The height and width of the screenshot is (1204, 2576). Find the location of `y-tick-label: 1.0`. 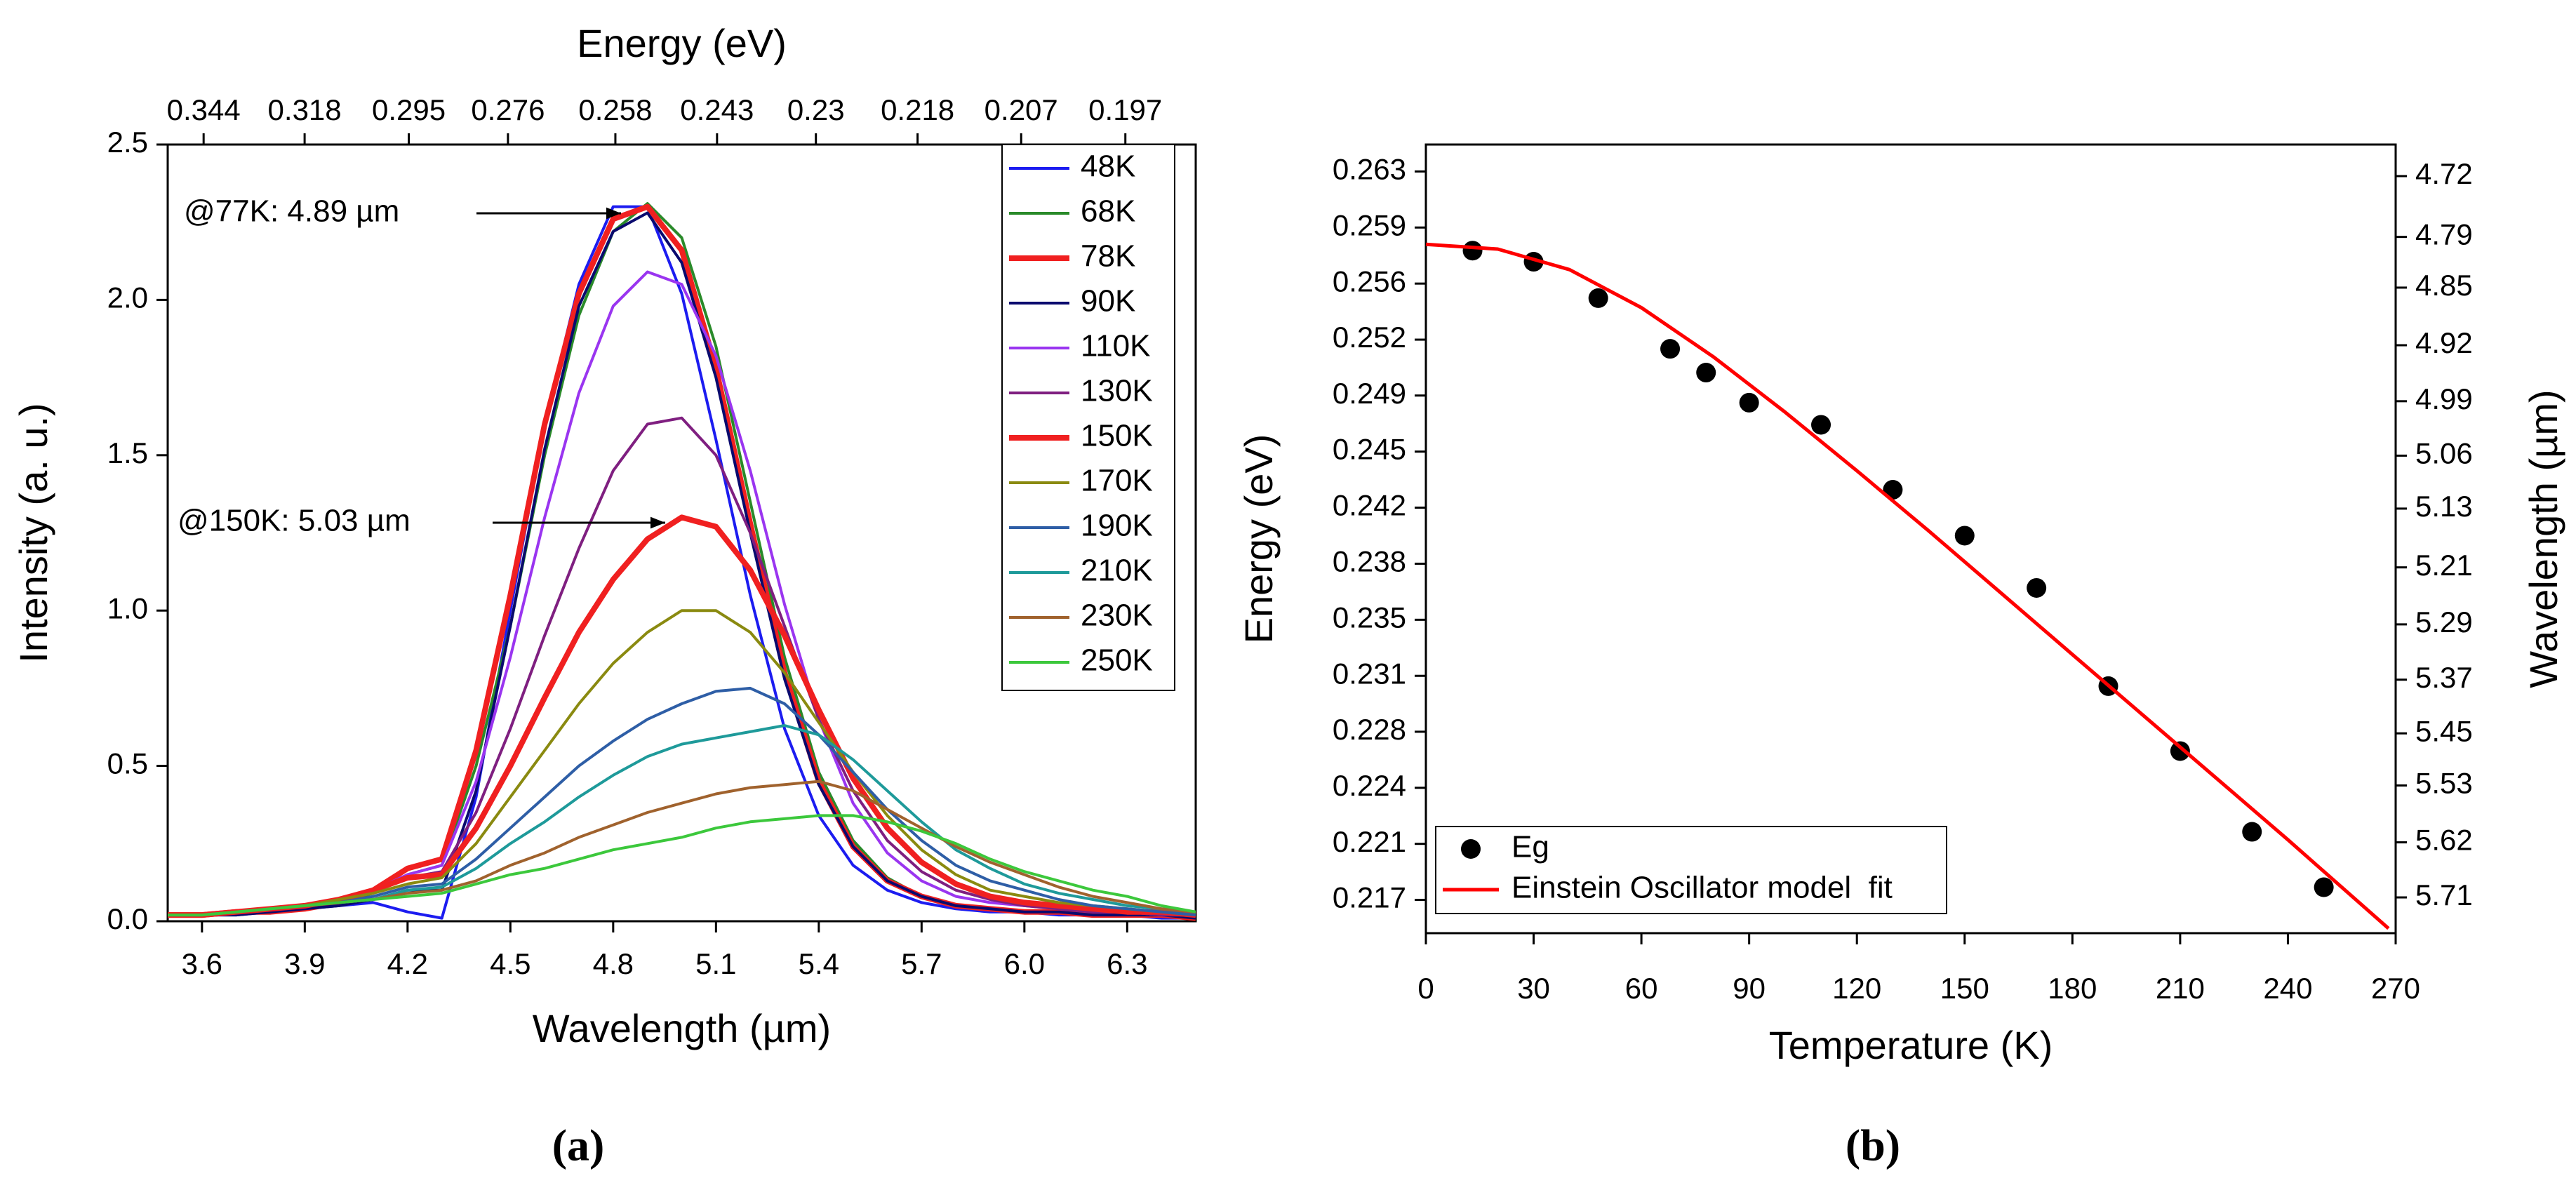

y-tick-label: 1.0 is located at coordinates (127, 607).